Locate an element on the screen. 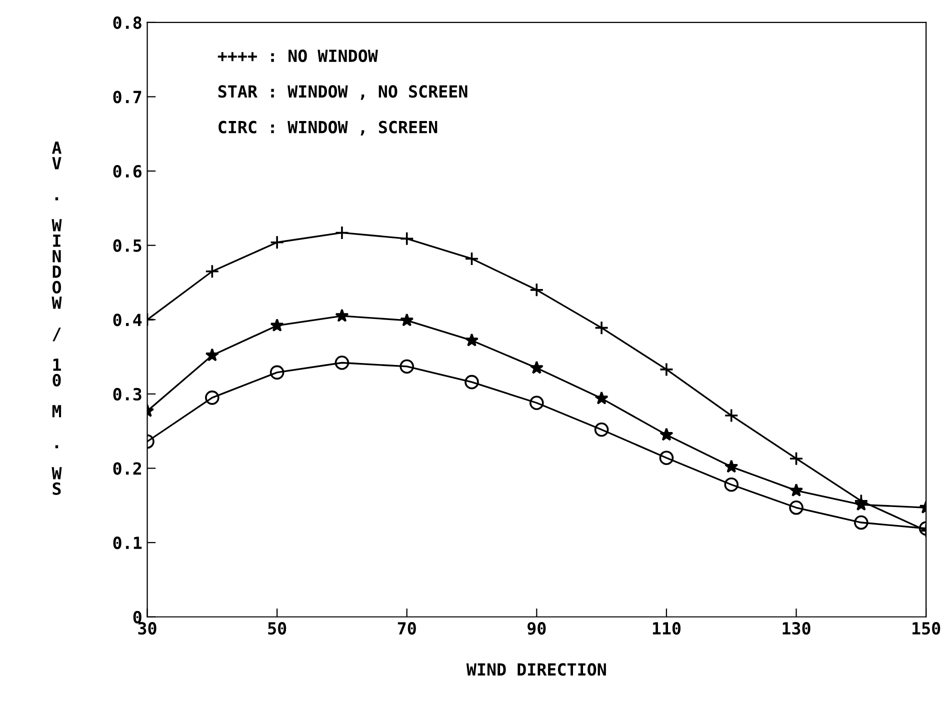  annotation: ++++ : NO WINDOW is located at coordinates (298, 55).